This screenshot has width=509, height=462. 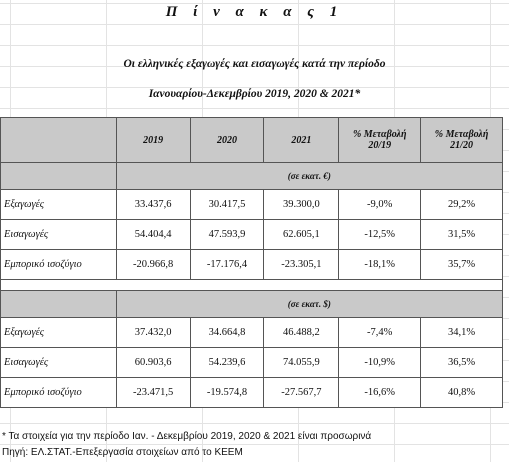 What do you see at coordinates (227, 332) in the screenshot?
I see `table-cell: 34.664,8` at bounding box center [227, 332].